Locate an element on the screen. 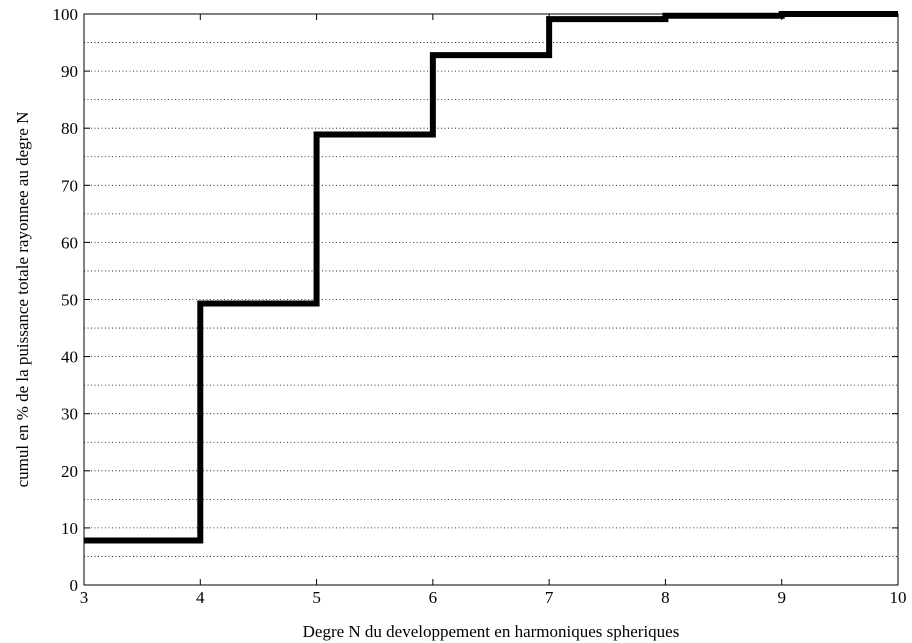  y-tick-label: 50 is located at coordinates (69, 300).